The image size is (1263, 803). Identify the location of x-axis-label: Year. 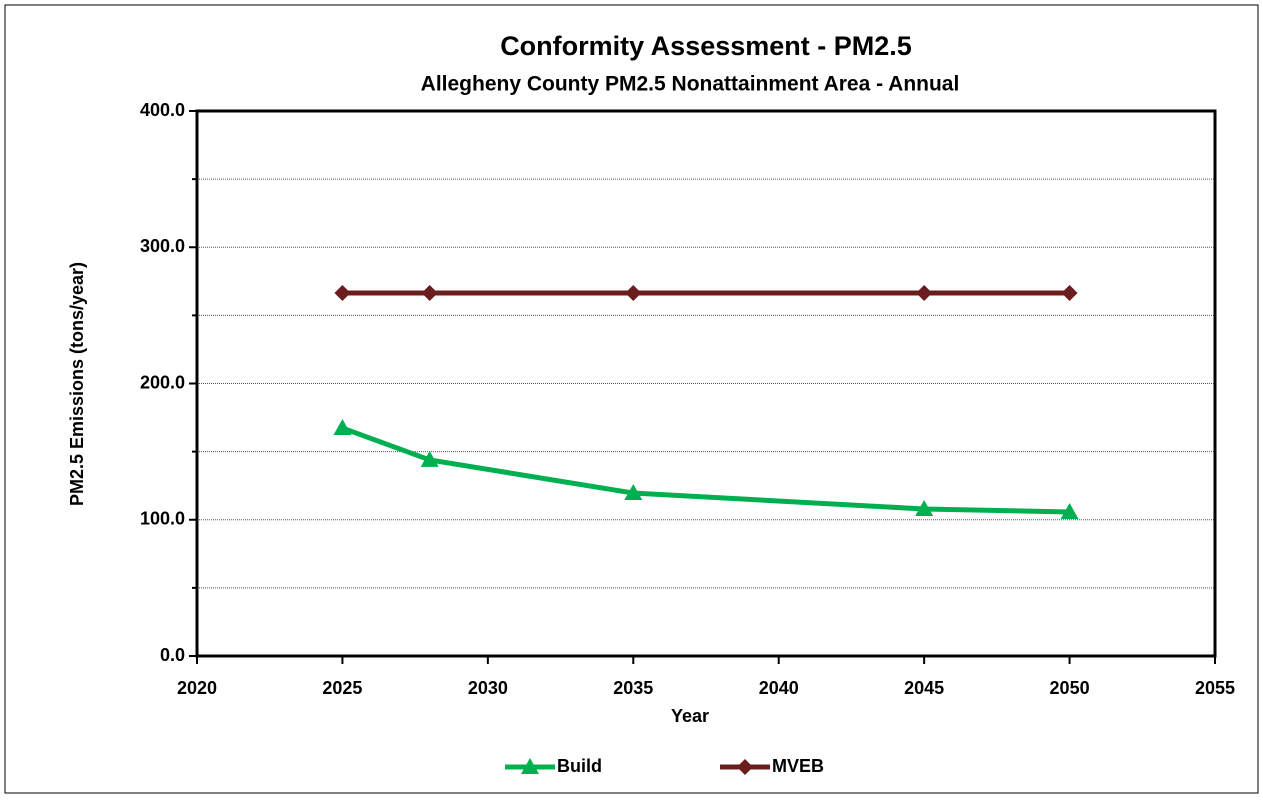
(690, 716).